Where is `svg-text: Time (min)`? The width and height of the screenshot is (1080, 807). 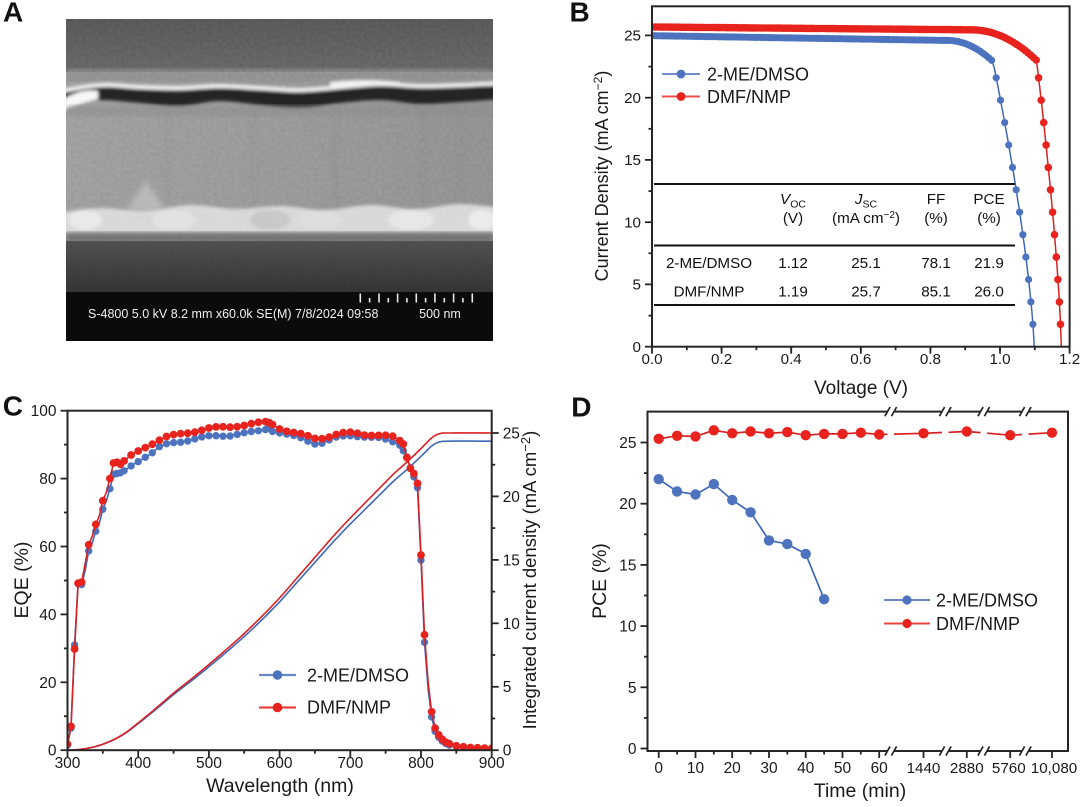 svg-text: Time (min) is located at coordinates (860, 791).